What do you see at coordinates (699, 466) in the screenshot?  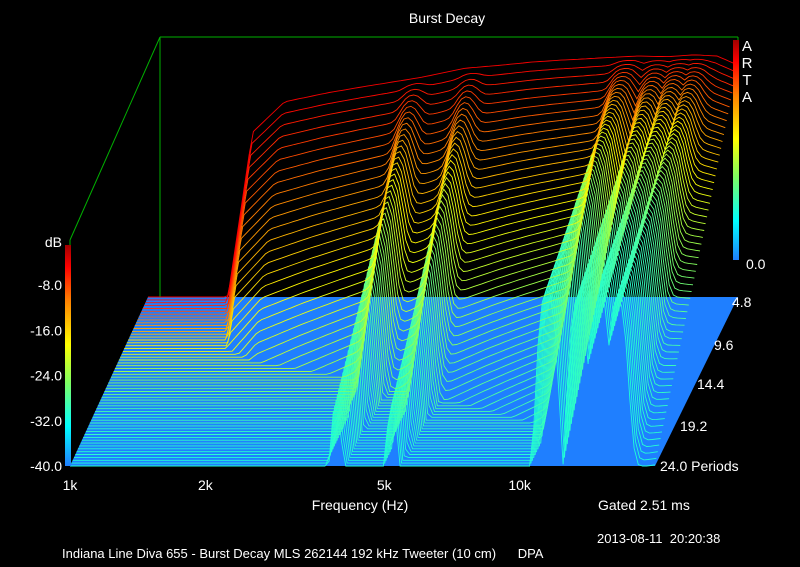 I see `period-tick-label: 24.0 Periods` at bounding box center [699, 466].